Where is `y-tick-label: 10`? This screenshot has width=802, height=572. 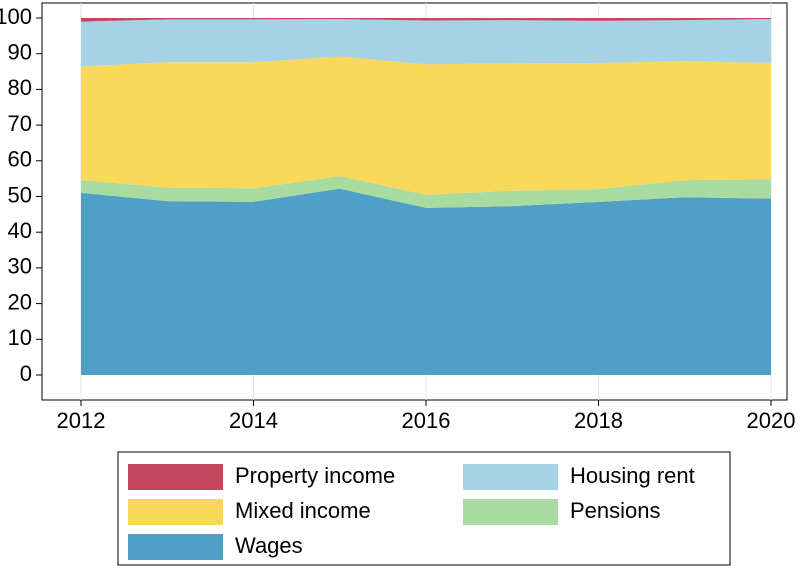 y-tick-label: 10 is located at coordinates (20, 337).